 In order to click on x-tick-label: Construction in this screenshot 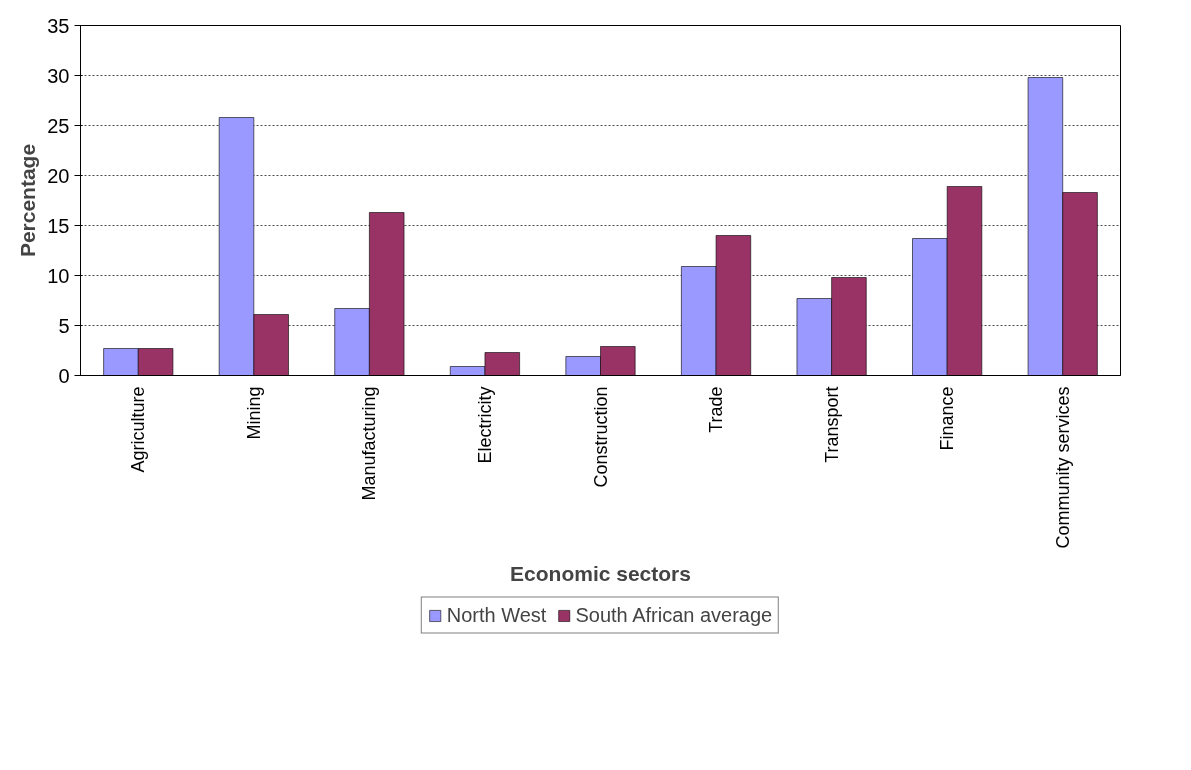, I will do `click(600, 437)`.